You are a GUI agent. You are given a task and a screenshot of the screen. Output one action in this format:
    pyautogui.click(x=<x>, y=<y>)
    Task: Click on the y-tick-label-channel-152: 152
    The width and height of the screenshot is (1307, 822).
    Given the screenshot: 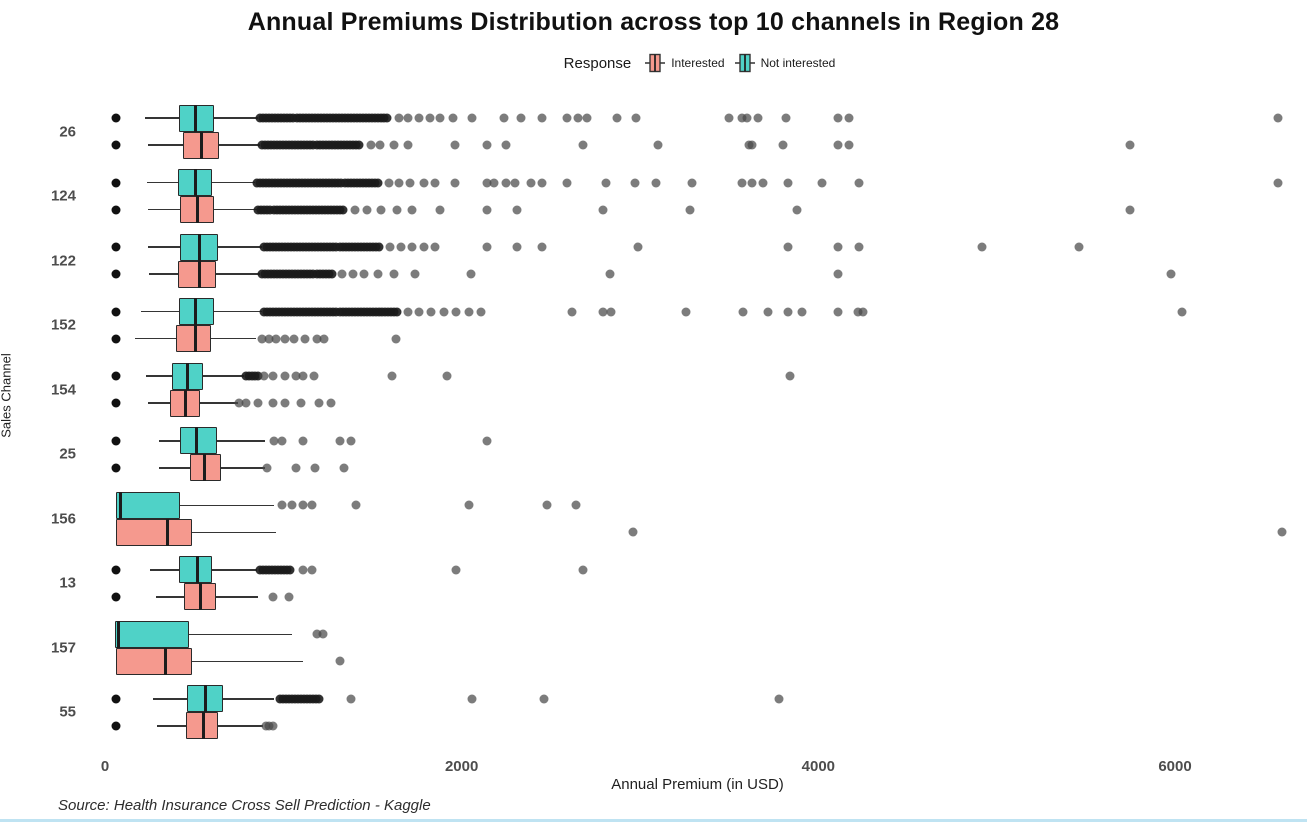 What is the action you would take?
    pyautogui.click(x=63, y=325)
    